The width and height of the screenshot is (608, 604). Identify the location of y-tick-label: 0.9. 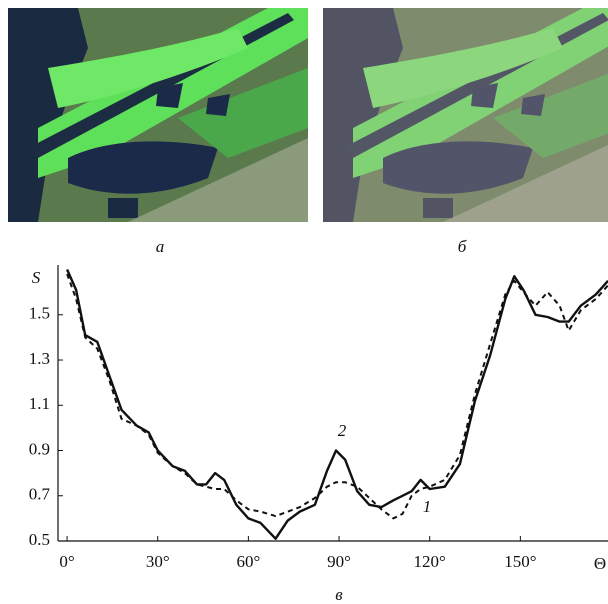
(39, 448).